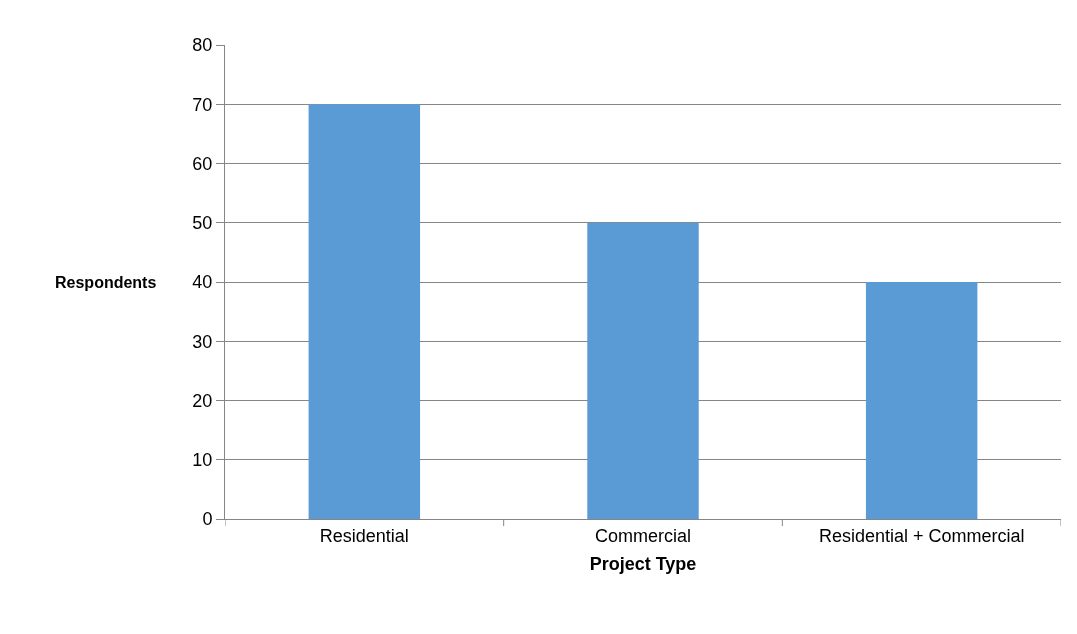 This screenshot has height=634, width=1077. What do you see at coordinates (202, 400) in the screenshot?
I see `y-tick-label: 20` at bounding box center [202, 400].